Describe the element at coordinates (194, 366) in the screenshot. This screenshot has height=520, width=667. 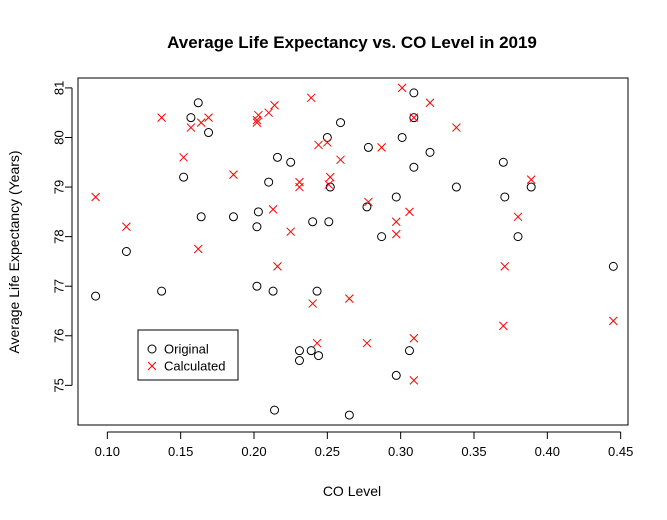
I see `legend-label: Calculated` at that location.